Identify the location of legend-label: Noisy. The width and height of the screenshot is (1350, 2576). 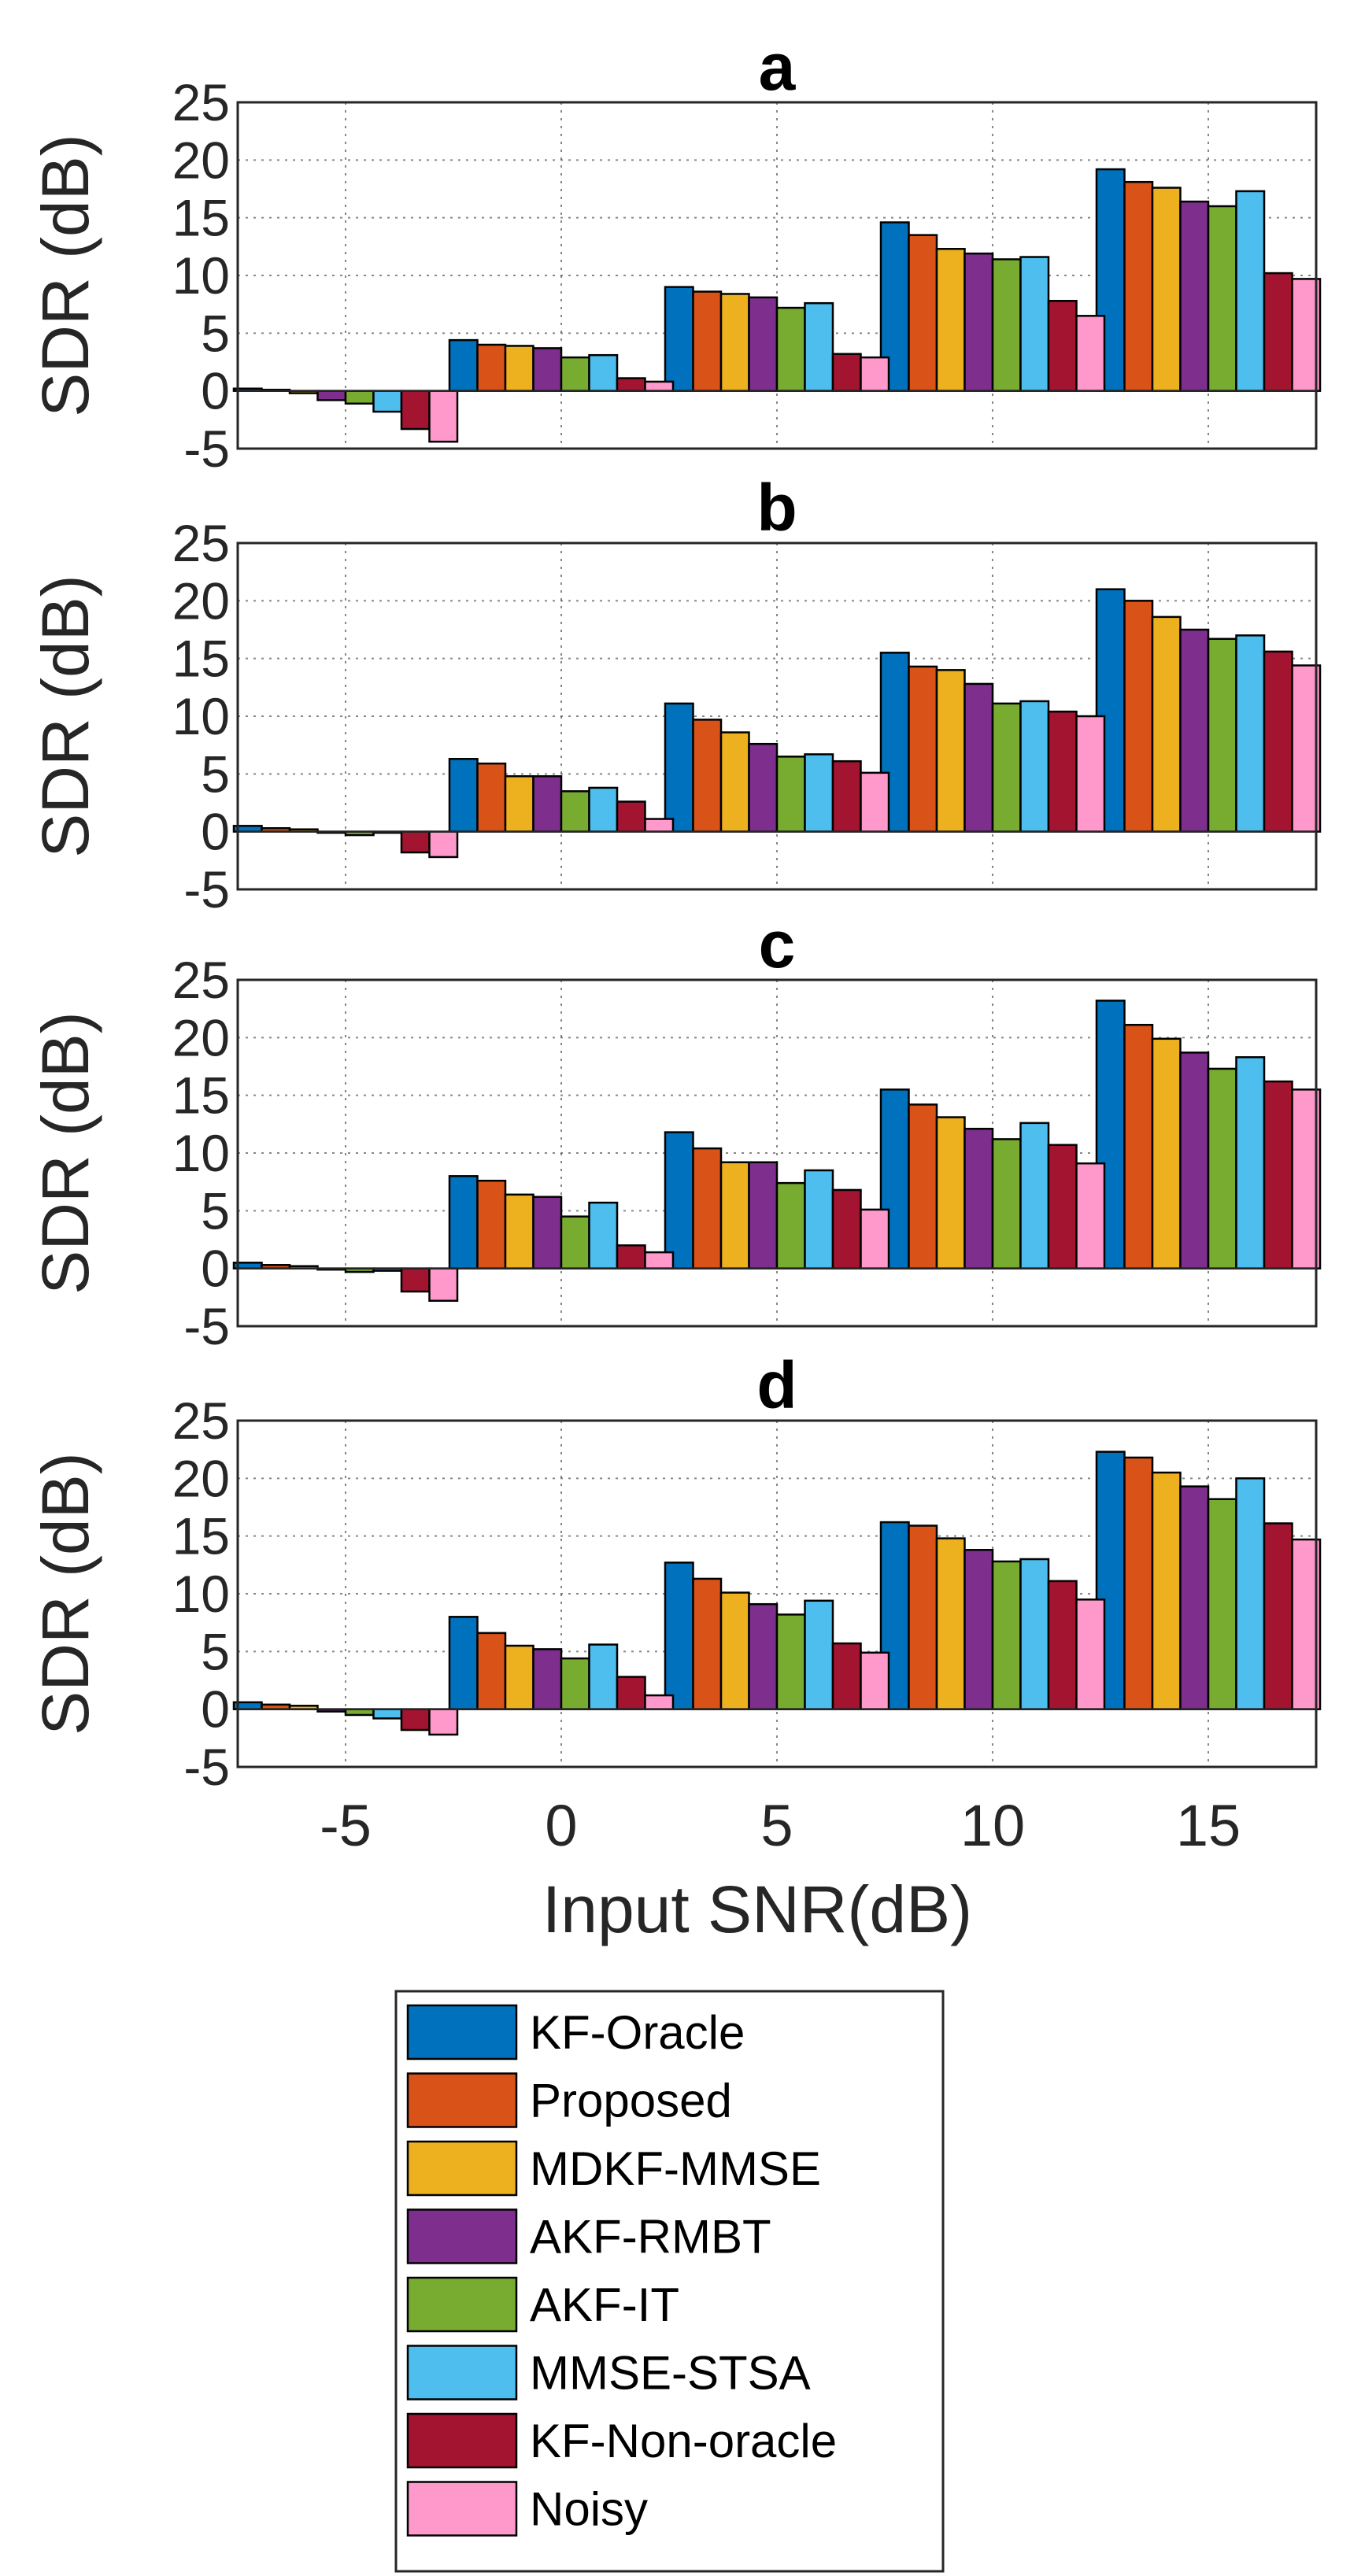
(589, 2509).